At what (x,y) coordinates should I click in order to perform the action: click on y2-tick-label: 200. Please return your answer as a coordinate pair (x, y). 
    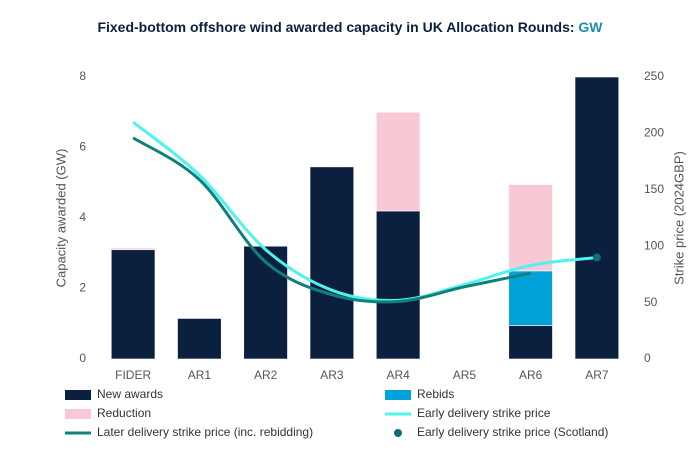
    Looking at the image, I should click on (654, 133).